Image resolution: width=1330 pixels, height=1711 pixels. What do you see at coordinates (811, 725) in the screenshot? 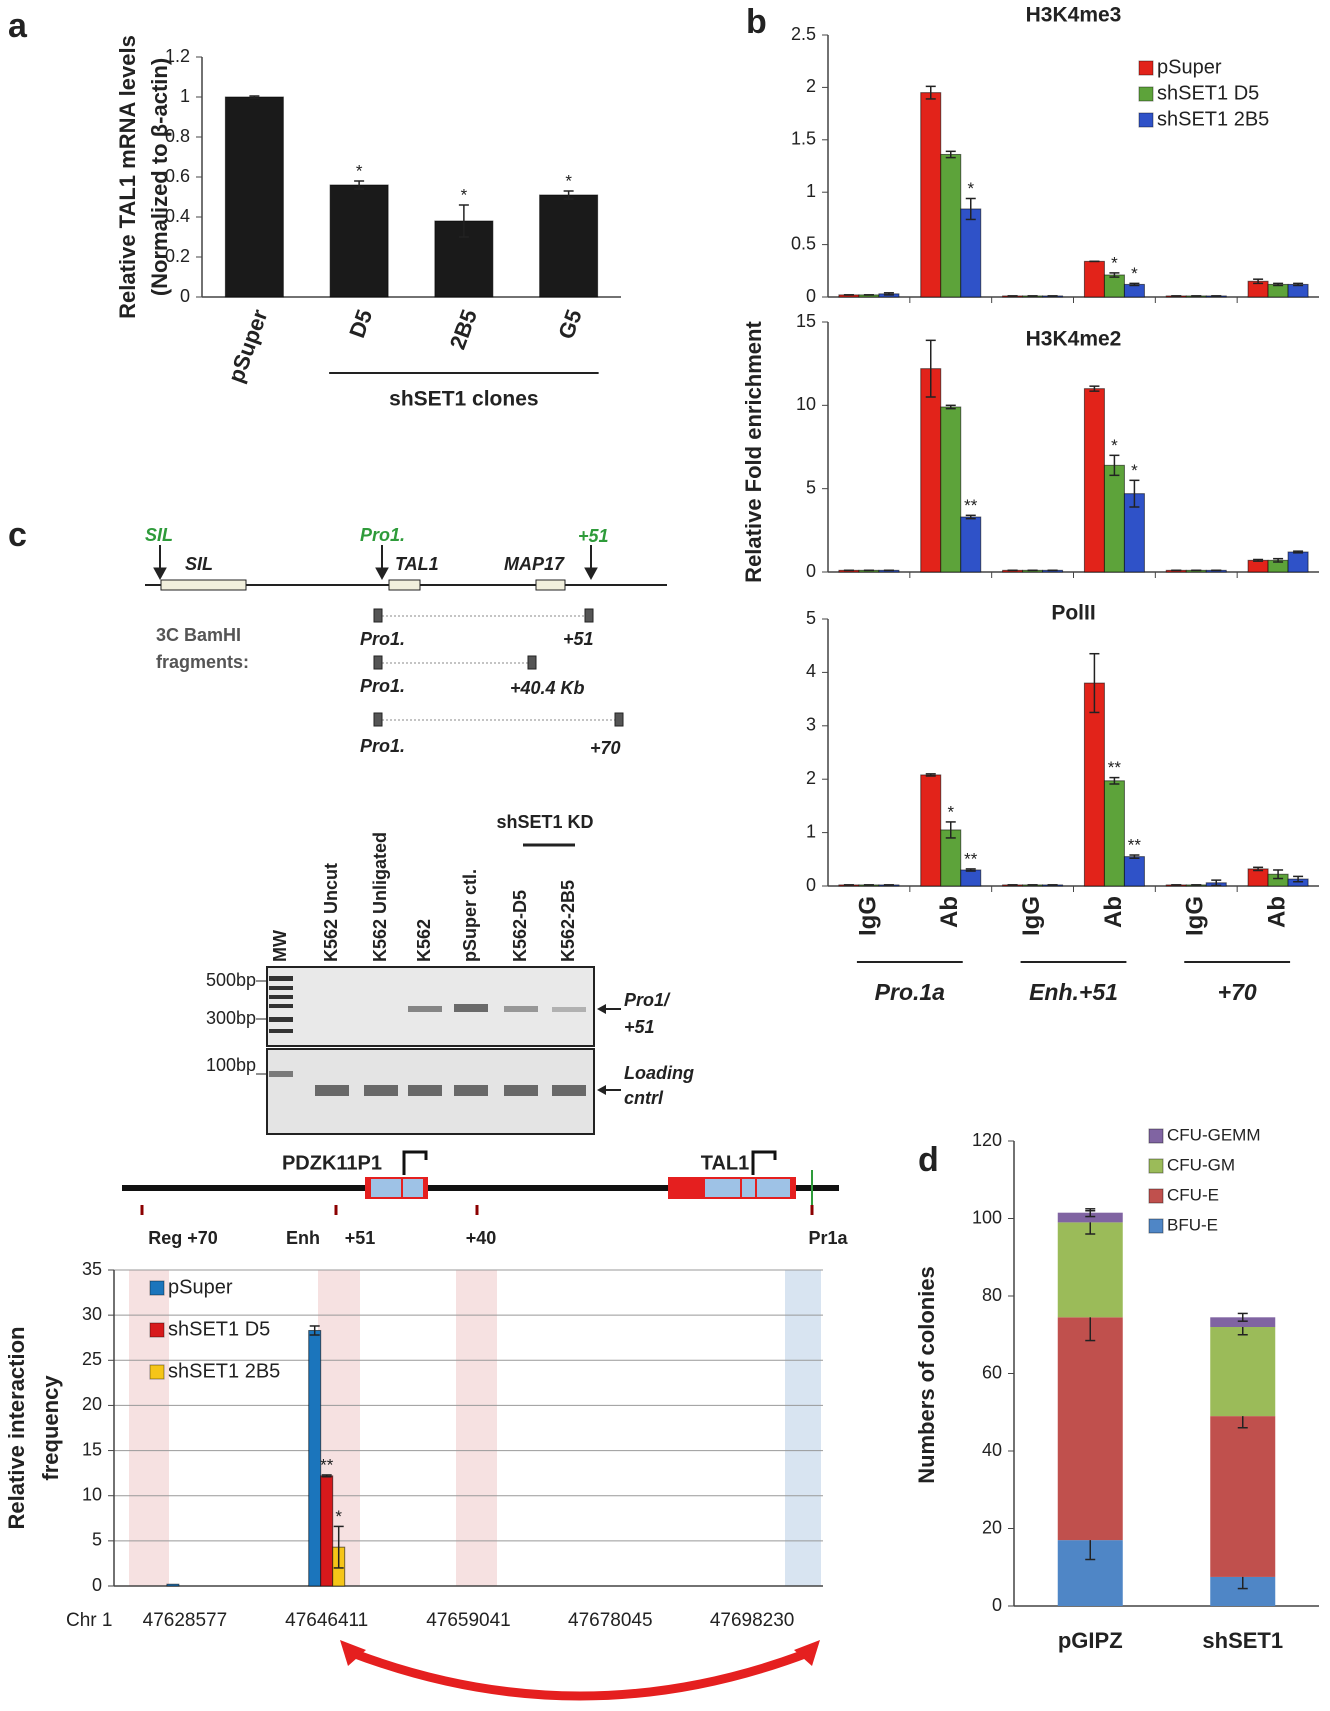
I see `y-tick-label: 3` at bounding box center [811, 725].